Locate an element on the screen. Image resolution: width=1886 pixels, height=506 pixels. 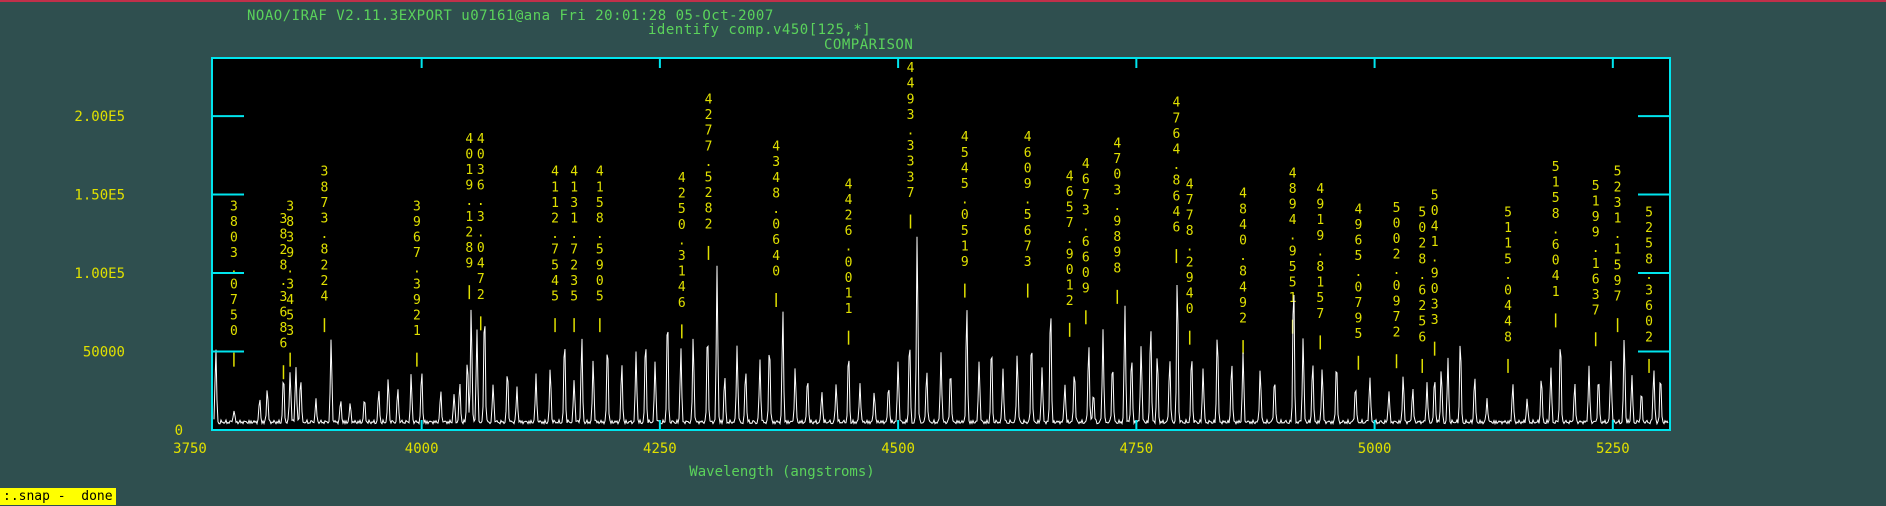
x-tick-label: 4500 is located at coordinates (898, 449).